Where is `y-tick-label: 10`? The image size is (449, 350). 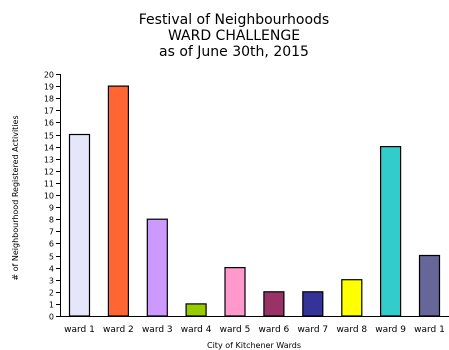 y-tick-label: 10 is located at coordinates (49, 196).